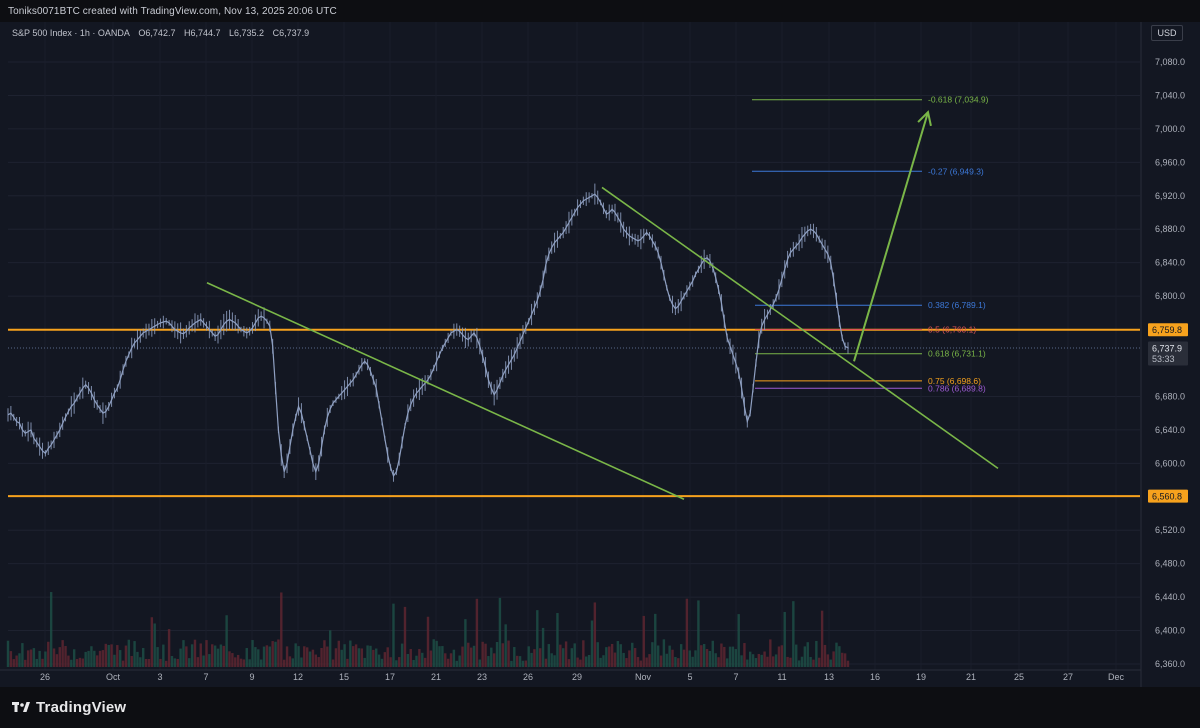 The image size is (1200, 728). I want to click on projection-arrow, so click(891, 236).